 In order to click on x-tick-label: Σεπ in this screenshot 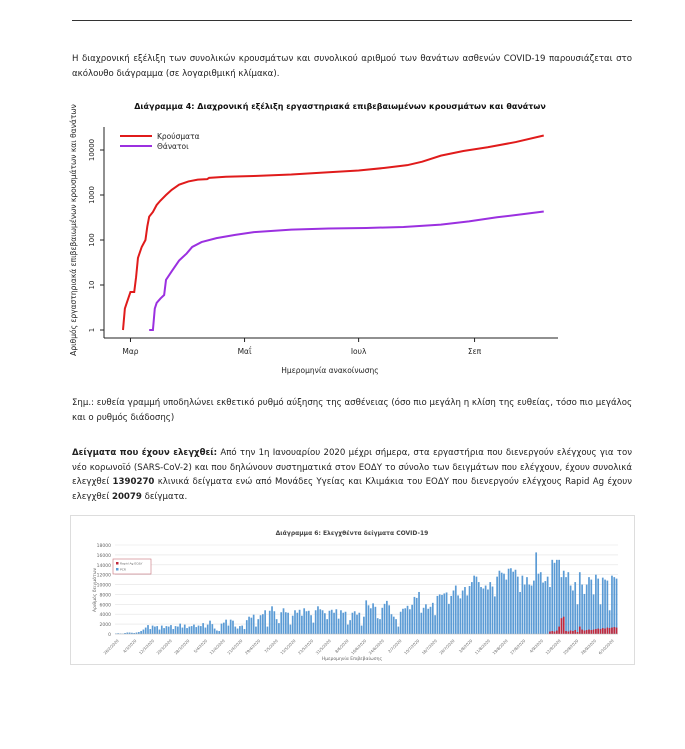, I will do `click(475, 351)`.